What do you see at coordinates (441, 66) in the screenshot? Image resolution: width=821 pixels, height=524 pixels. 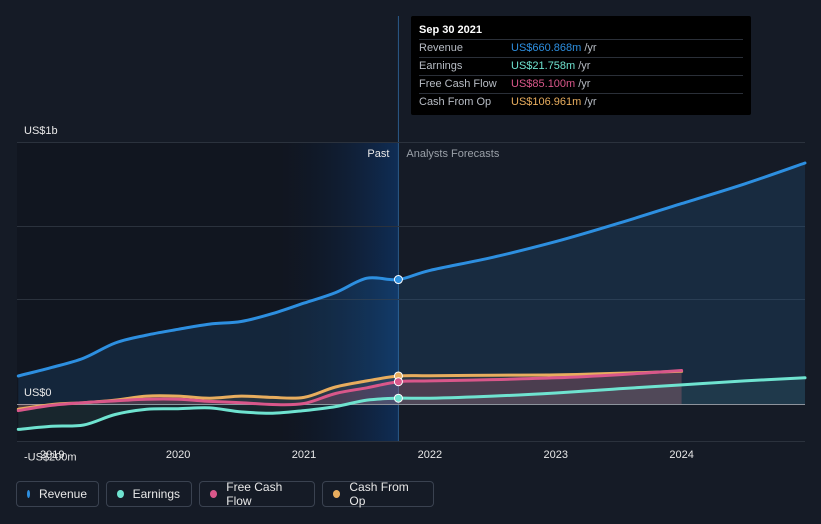 I see `tooltip-label: Earnings` at bounding box center [441, 66].